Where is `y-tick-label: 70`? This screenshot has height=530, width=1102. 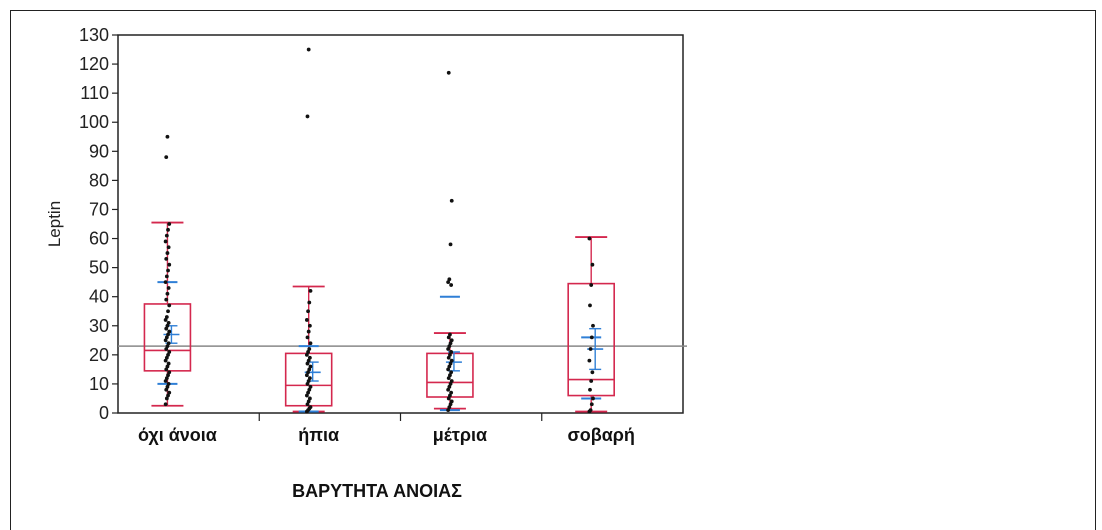
y-tick-label: 70 is located at coordinates (99, 209).